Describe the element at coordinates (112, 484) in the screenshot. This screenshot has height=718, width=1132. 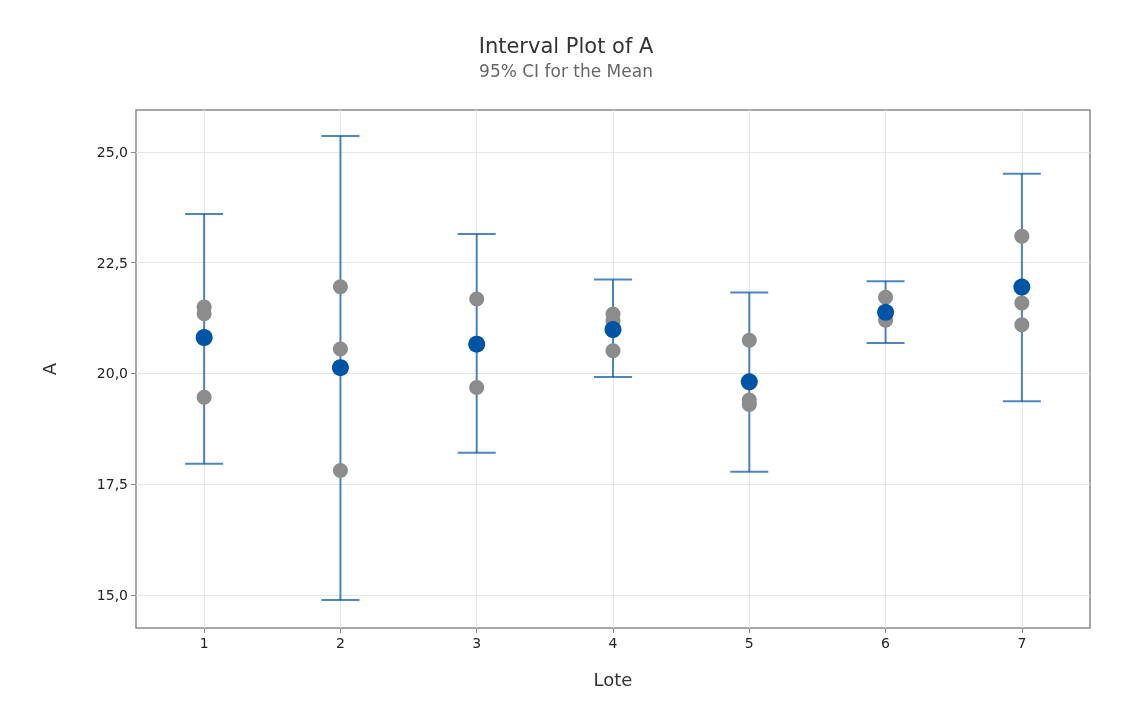
I see `y-tick-label: 17,5` at that location.